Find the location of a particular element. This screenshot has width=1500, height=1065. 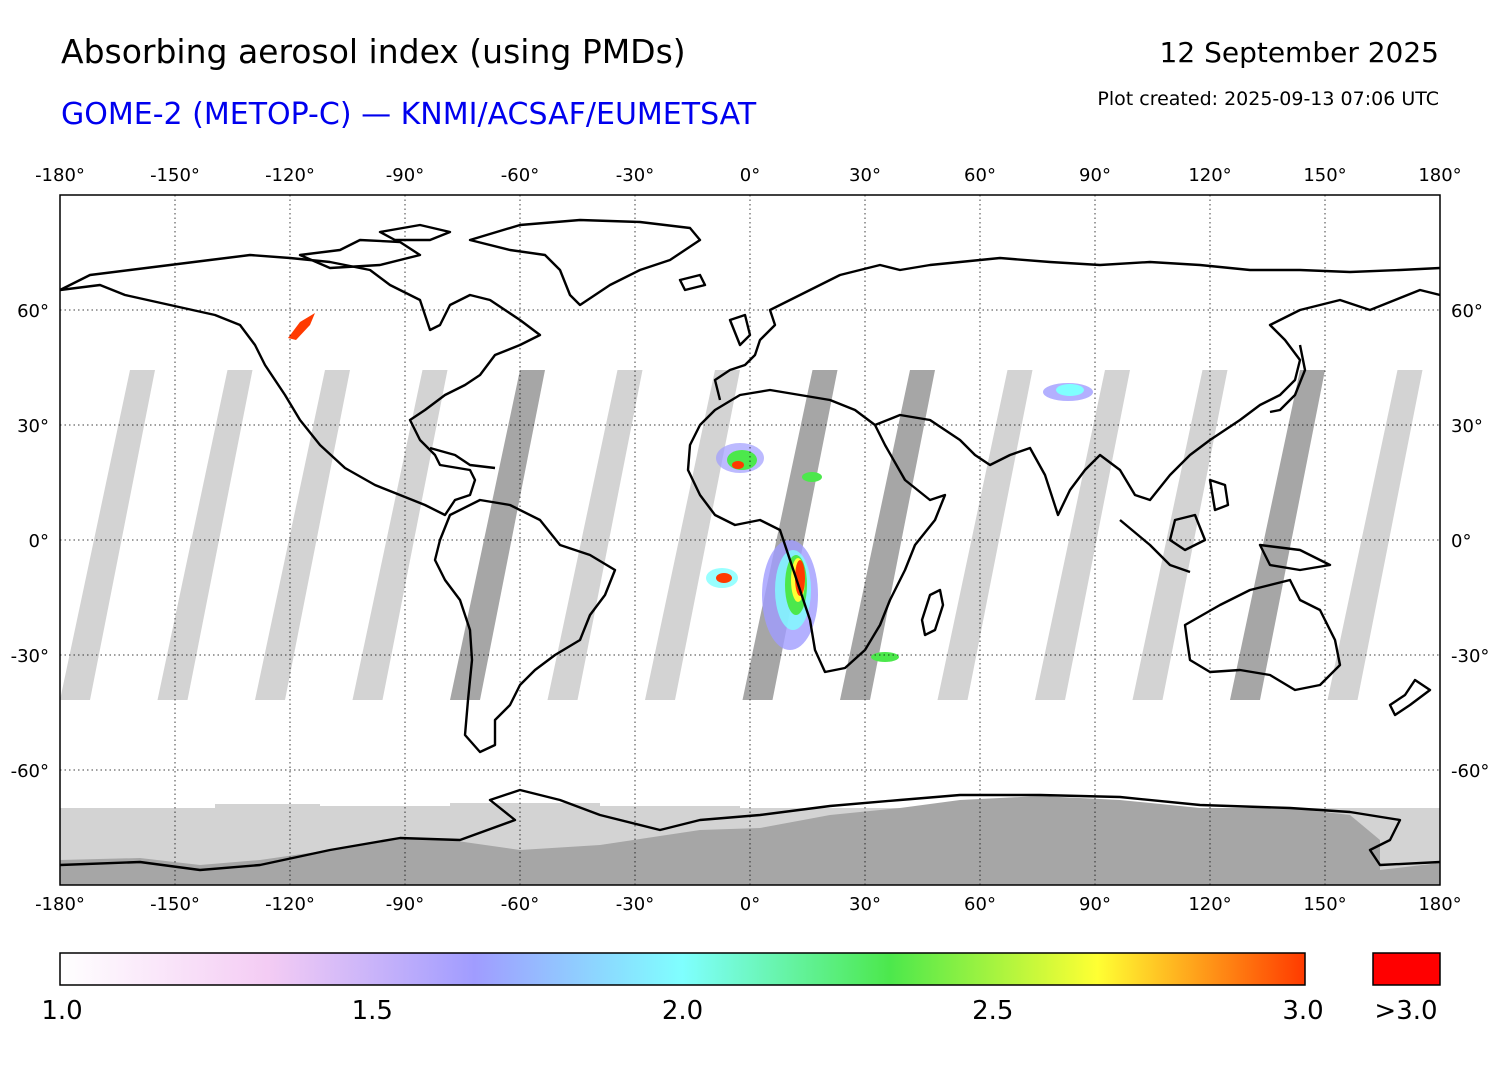

antarctic-dark-band is located at coordinates (750, 840).